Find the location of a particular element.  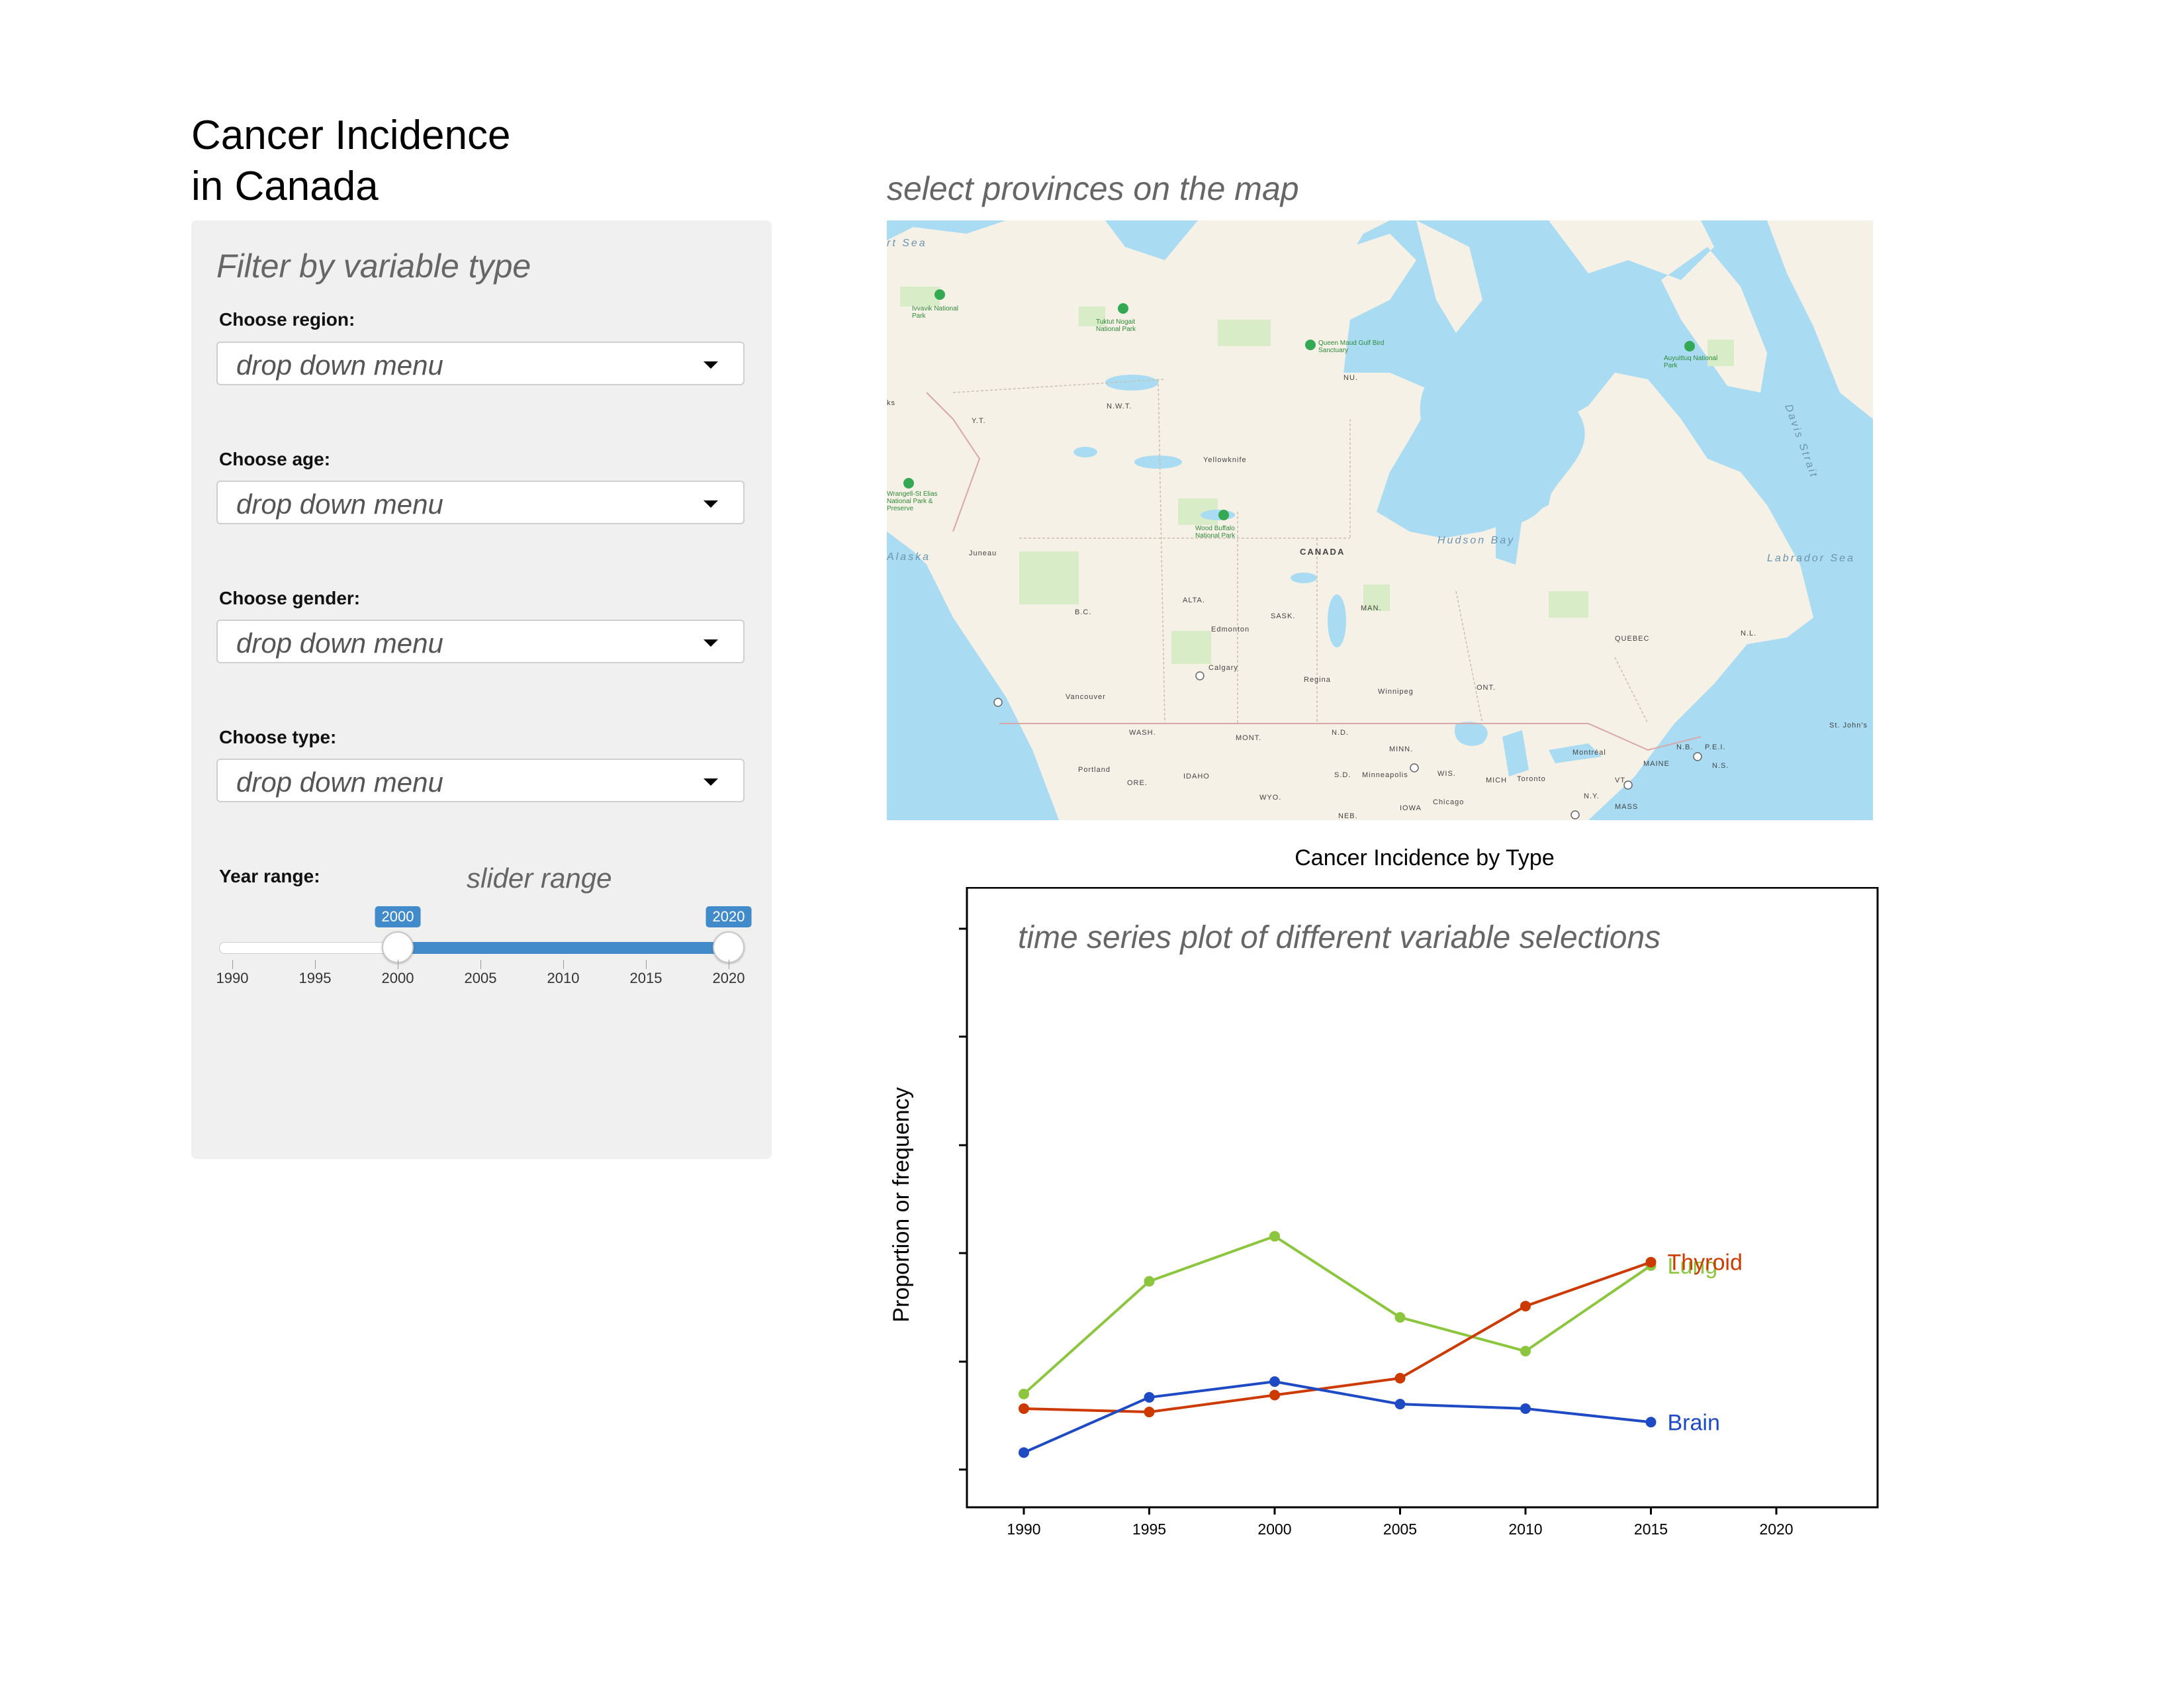

slider-high-value: 2020 is located at coordinates (728, 916).